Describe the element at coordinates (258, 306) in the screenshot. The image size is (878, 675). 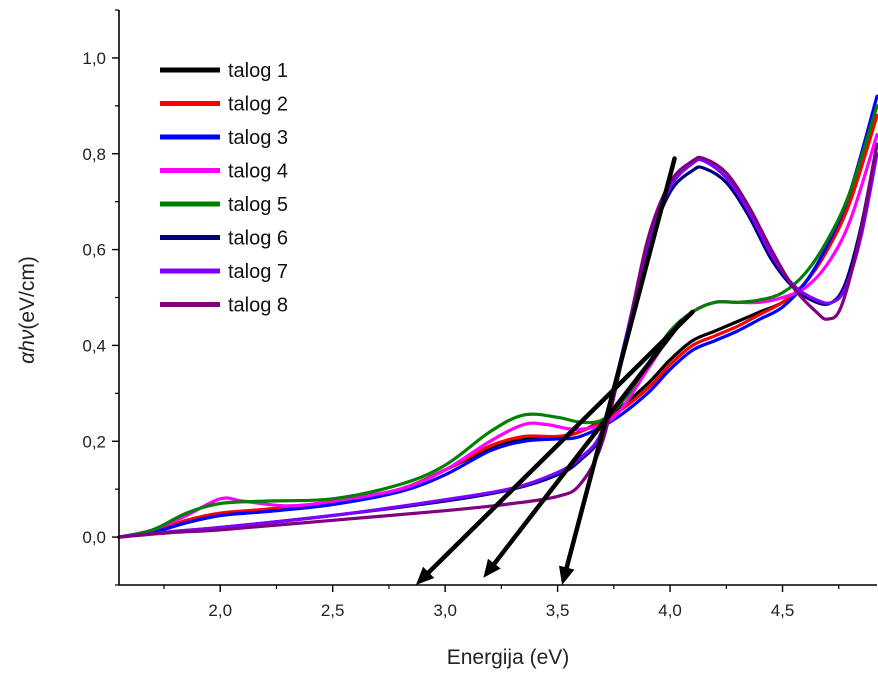
I see `legend-label: talog 8` at that location.